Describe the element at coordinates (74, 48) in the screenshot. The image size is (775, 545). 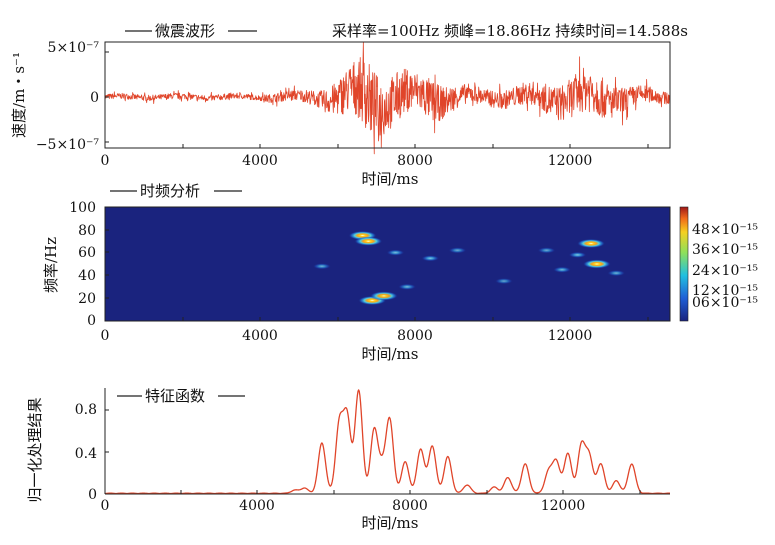
I see `y-tick-label: 5×10⁻⁷` at that location.